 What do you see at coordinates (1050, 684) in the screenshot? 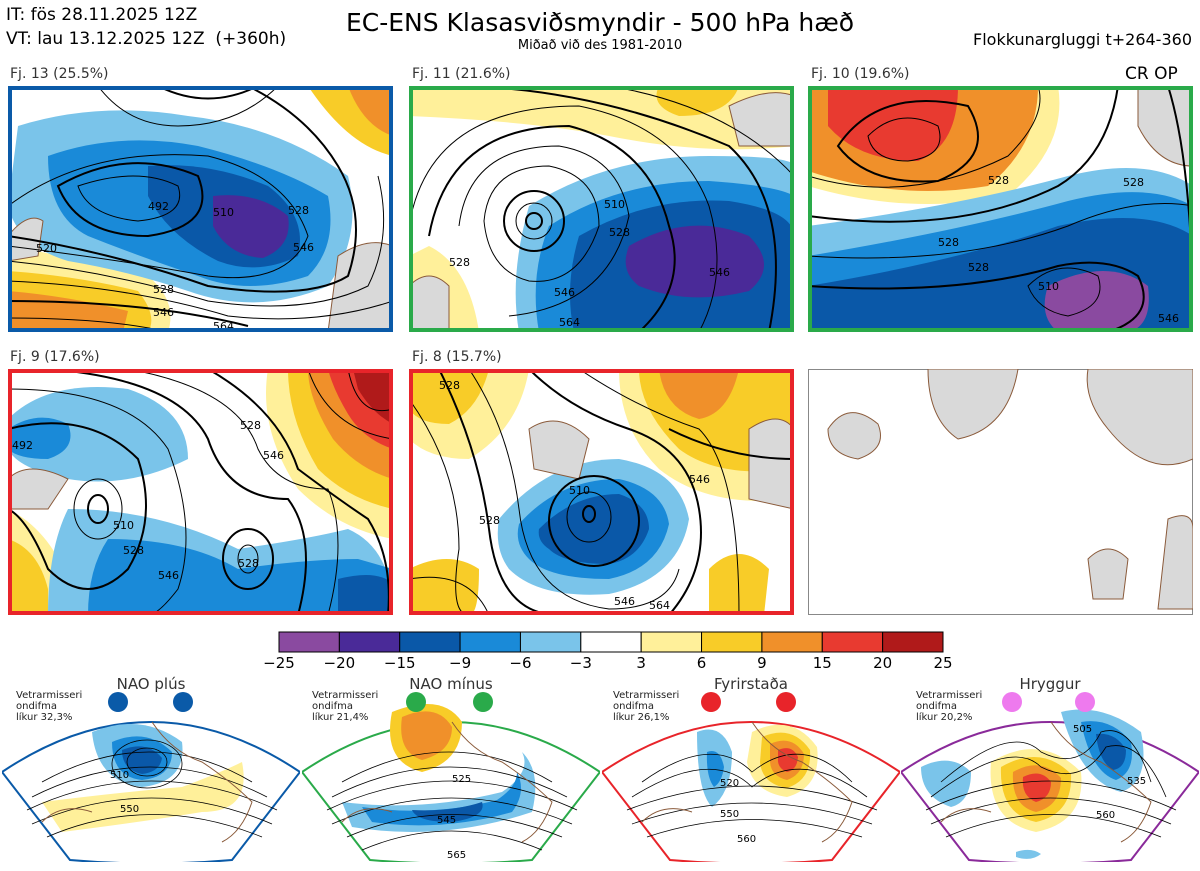
I see `regime-title: Hryggur` at bounding box center [1050, 684].